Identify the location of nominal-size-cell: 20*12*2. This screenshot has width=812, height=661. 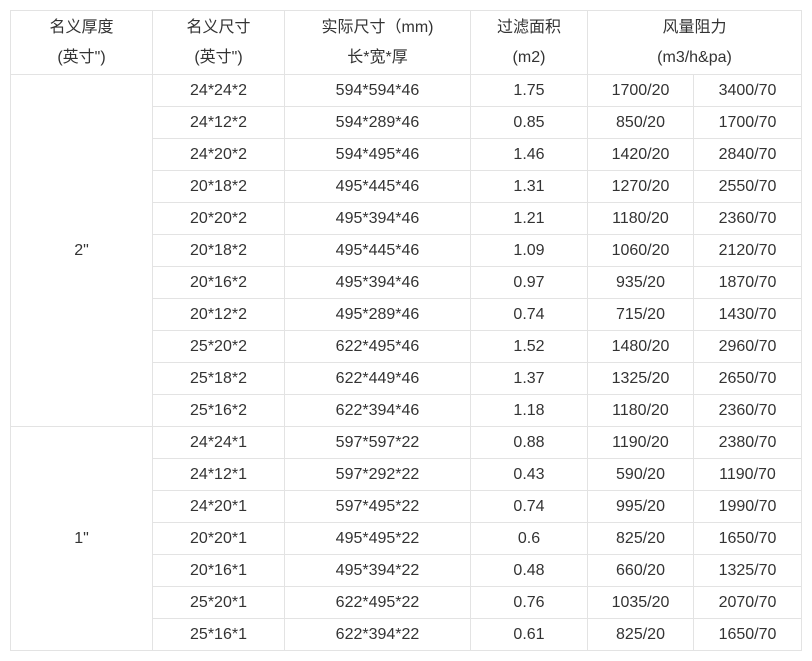
(218, 314).